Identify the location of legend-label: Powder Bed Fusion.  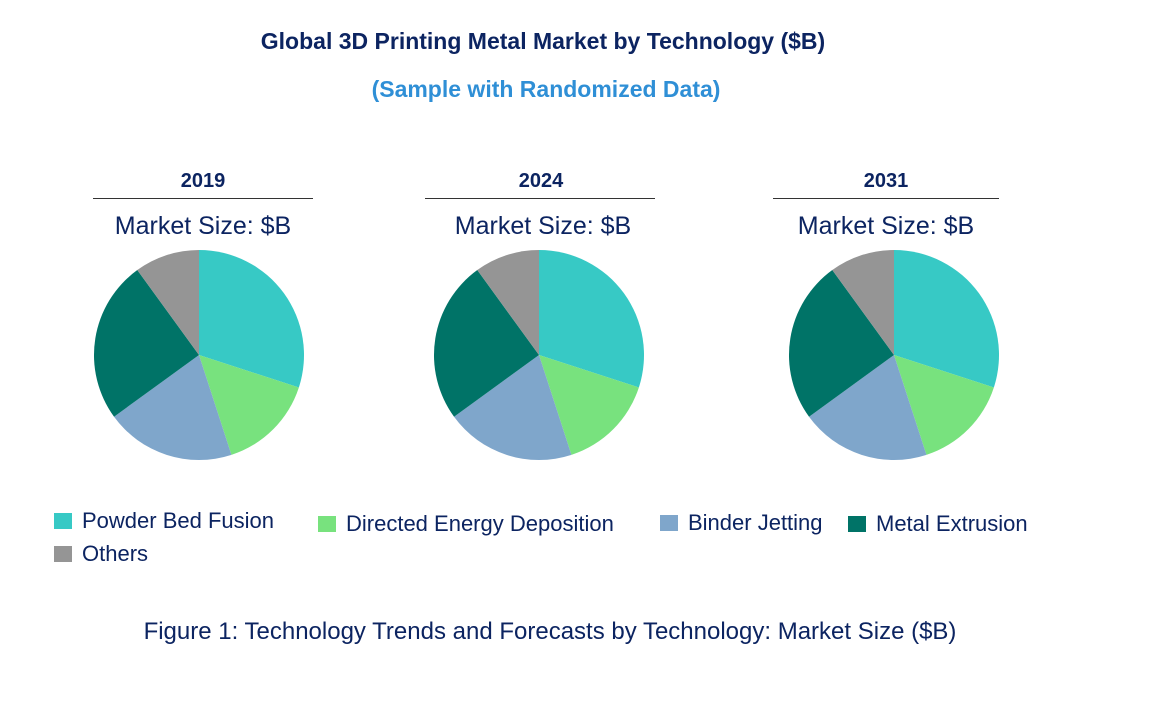
(178, 520).